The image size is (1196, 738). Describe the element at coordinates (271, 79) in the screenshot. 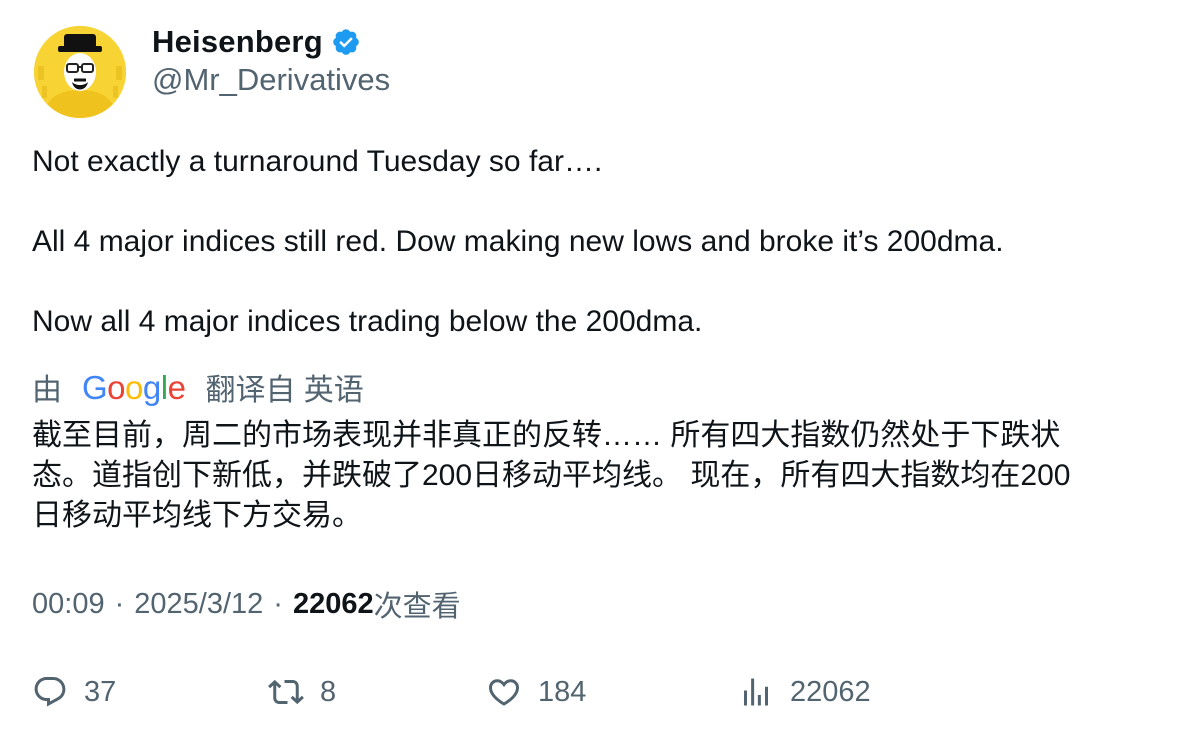

I see `author-handle: @Mr_Derivatives` at that location.